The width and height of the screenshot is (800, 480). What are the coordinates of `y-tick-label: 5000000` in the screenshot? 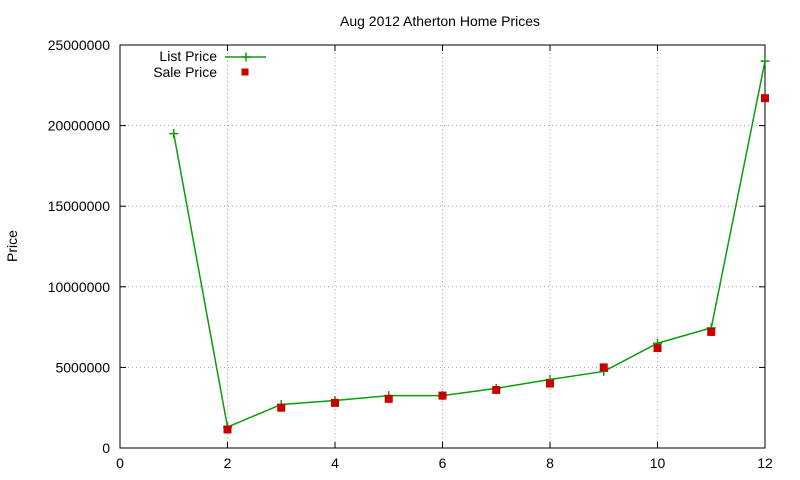 It's located at (82, 367).